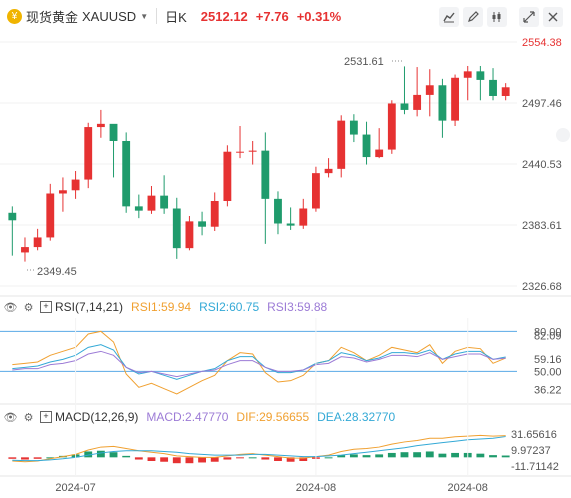  Describe the element at coordinates (553, 17) in the screenshot. I see `close-icon` at that location.